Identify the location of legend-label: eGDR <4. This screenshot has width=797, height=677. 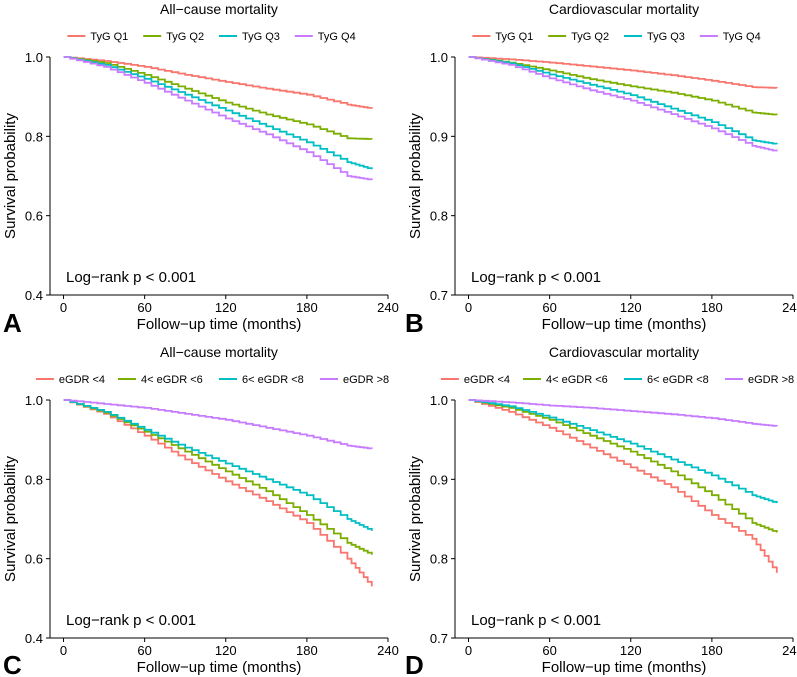
(487, 380).